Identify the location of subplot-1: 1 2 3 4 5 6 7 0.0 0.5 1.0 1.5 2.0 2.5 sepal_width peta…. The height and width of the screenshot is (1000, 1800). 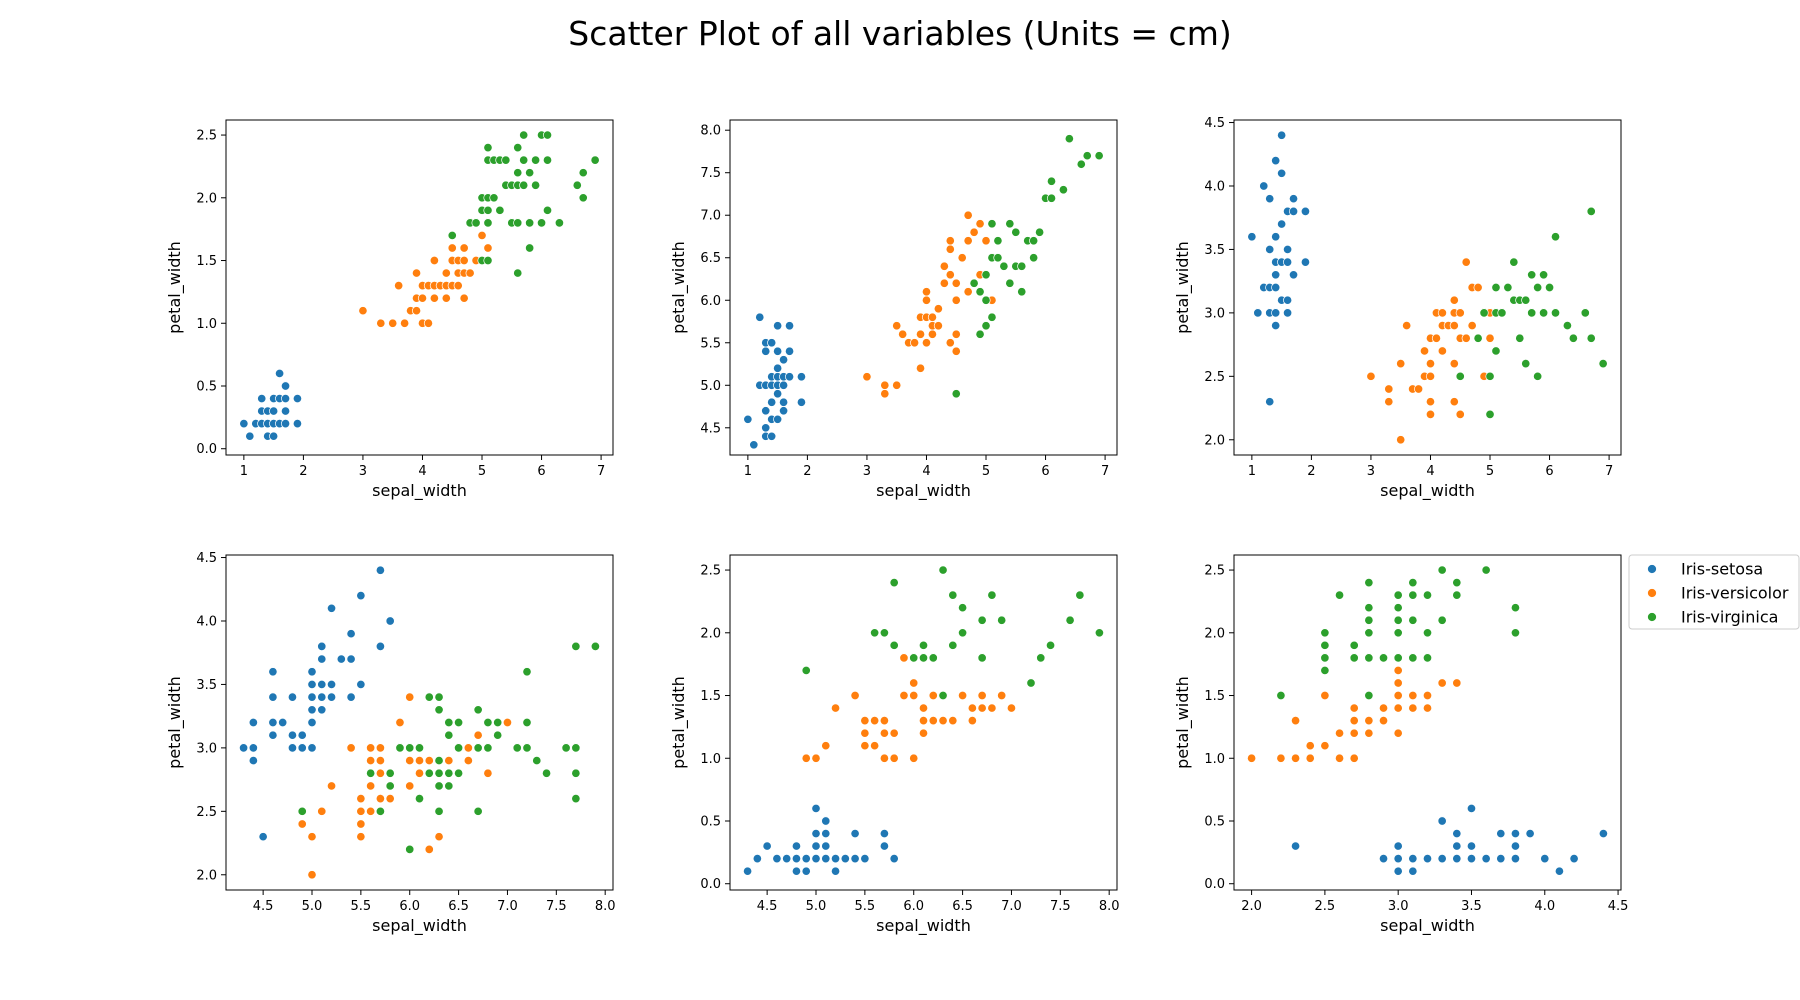
(389, 310).